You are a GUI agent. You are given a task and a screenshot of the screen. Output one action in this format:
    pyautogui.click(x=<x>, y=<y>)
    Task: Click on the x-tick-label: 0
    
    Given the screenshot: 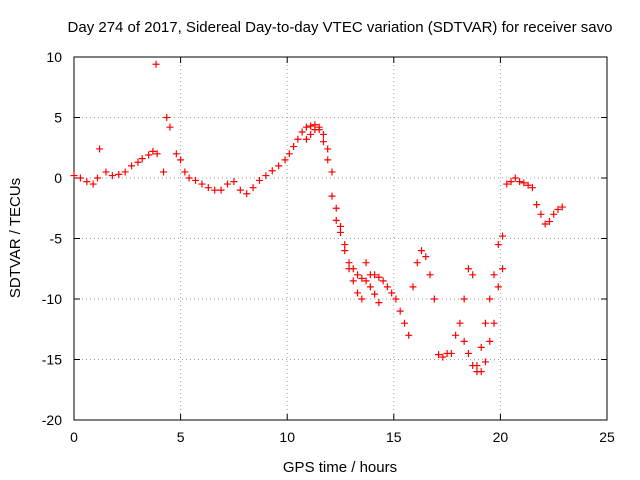 What is the action you would take?
    pyautogui.click(x=74, y=437)
    